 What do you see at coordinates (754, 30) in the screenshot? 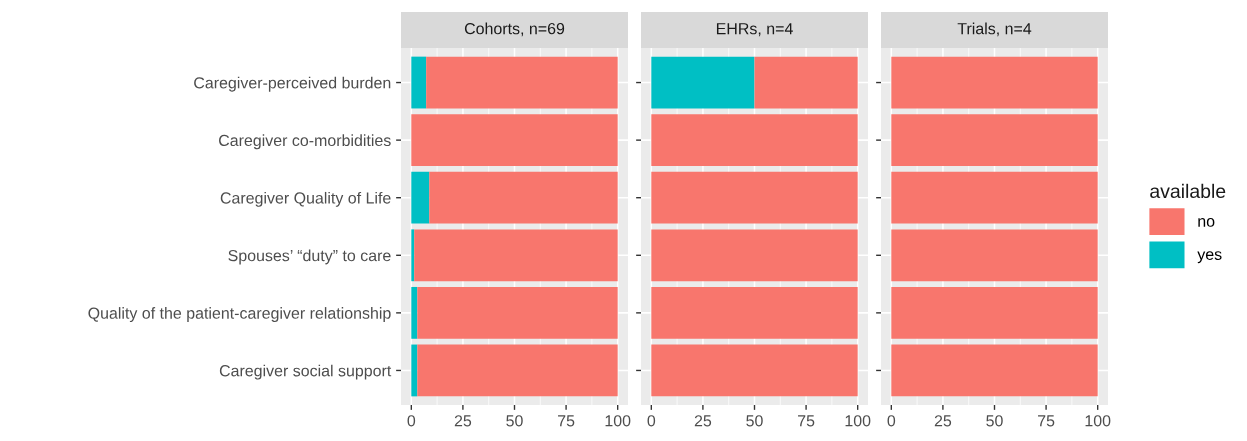
I see `chart-title: EHRs, n=4` at bounding box center [754, 30].